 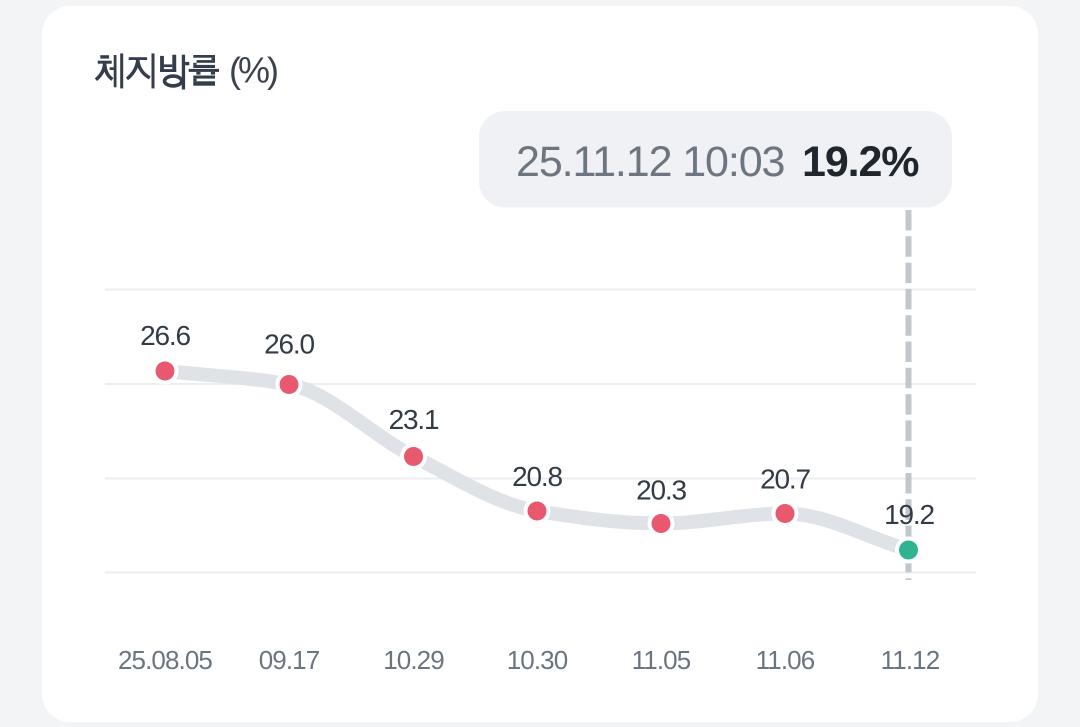 What do you see at coordinates (289, 660) in the screenshot?
I see `svg-text: 09.17` at bounding box center [289, 660].